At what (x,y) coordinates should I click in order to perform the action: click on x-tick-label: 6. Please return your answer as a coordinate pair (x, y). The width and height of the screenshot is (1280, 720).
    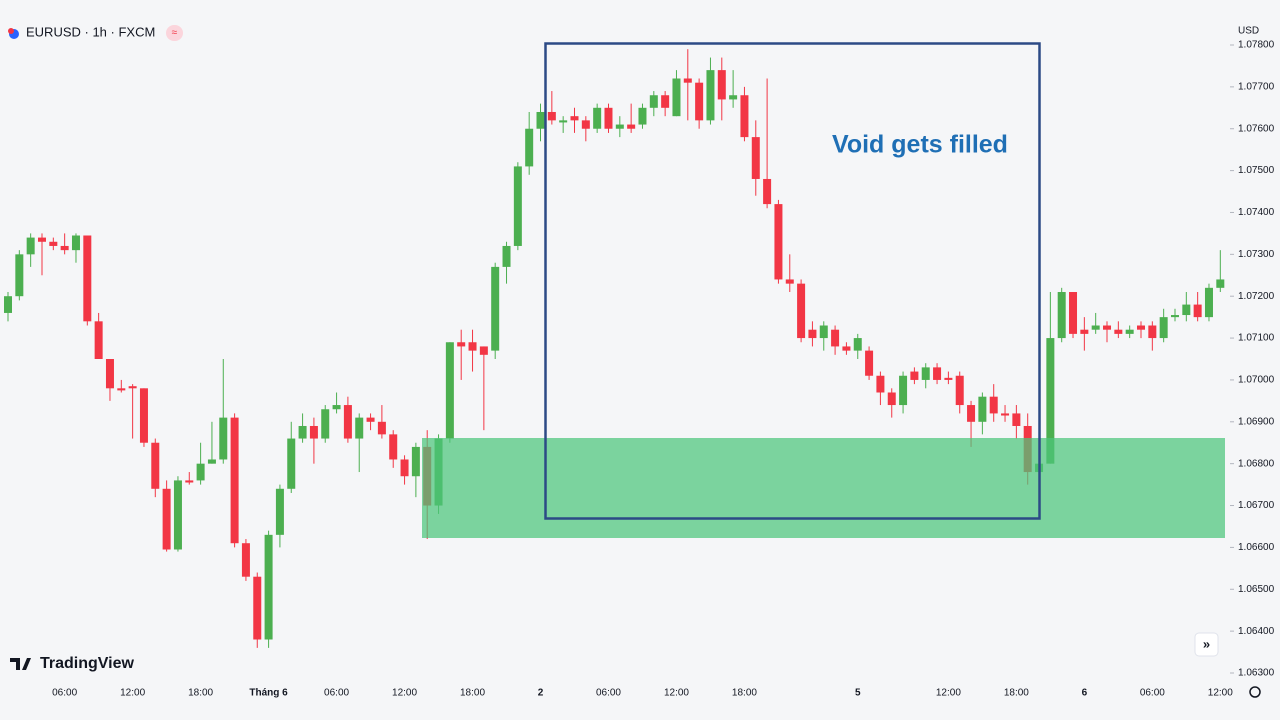
    Looking at the image, I should click on (1085, 693).